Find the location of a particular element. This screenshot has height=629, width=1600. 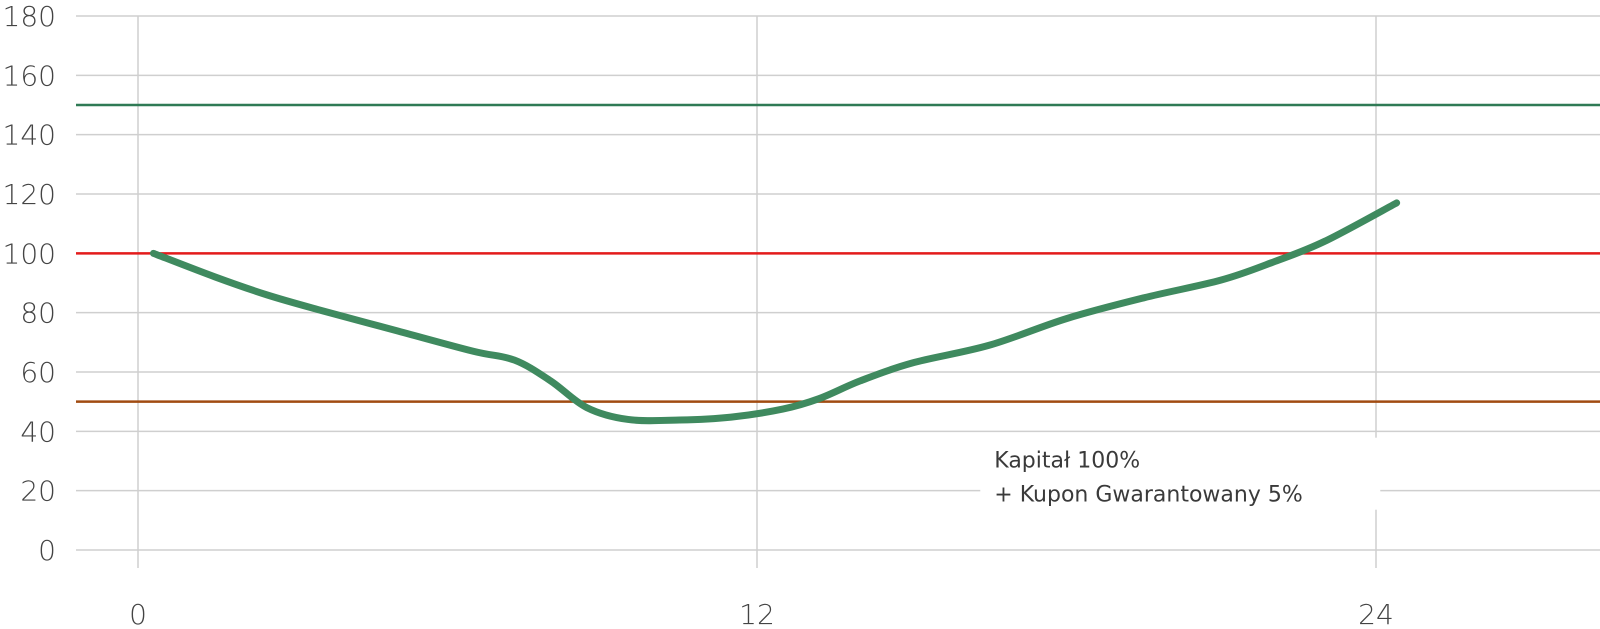

y-tick-label: 0 is located at coordinates (47, 550).